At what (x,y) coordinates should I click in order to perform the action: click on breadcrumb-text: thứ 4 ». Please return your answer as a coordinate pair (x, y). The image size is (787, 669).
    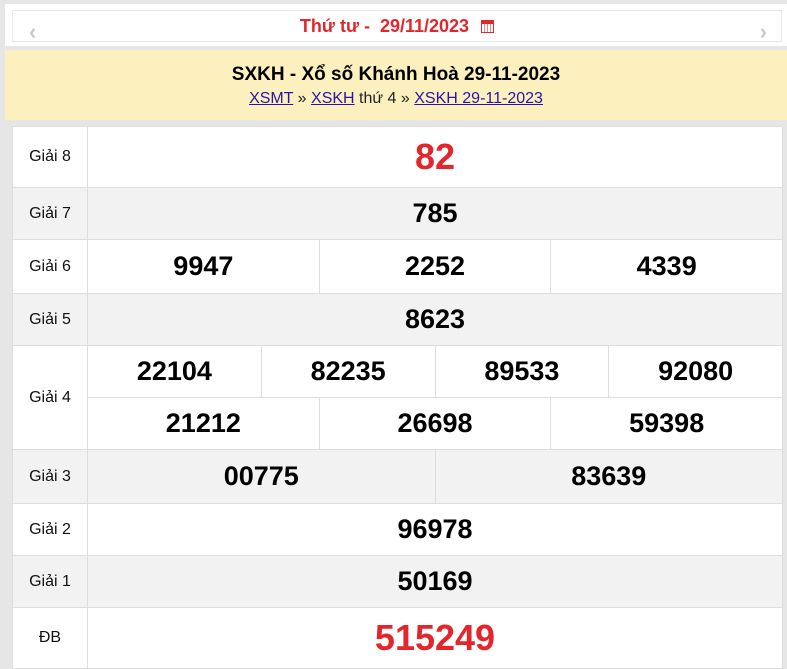
    Looking at the image, I should click on (384, 98).